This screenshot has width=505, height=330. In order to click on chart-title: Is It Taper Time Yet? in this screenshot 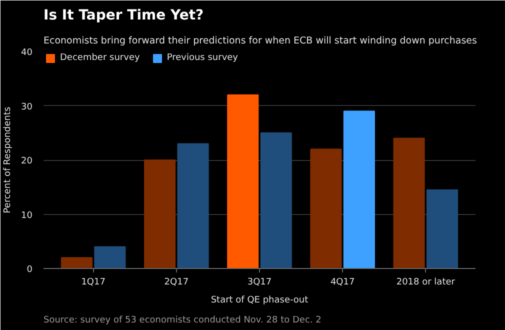, I will do `click(124, 16)`.